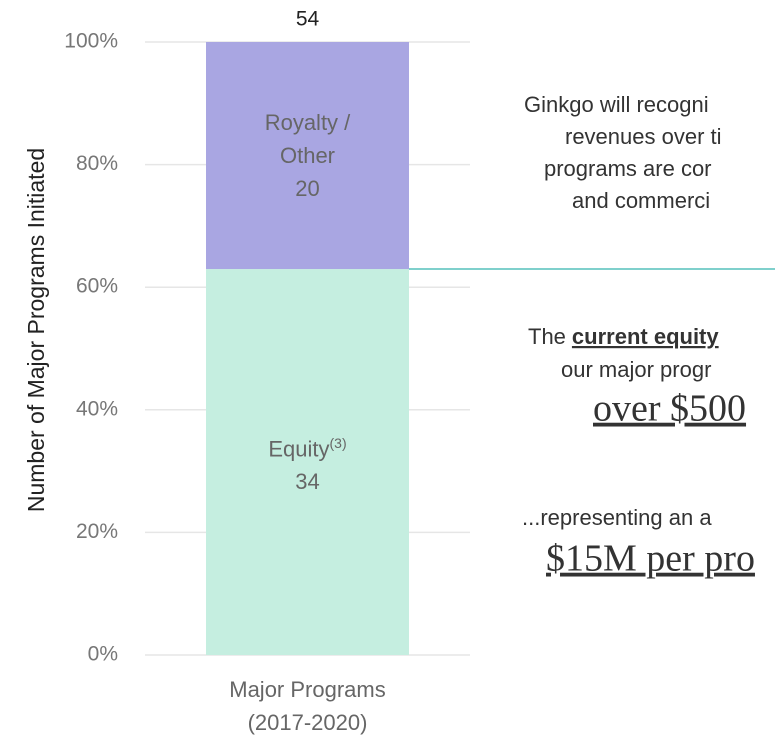  Describe the element at coordinates (91, 41) in the screenshot. I see `y-tick-label: 100%` at that location.